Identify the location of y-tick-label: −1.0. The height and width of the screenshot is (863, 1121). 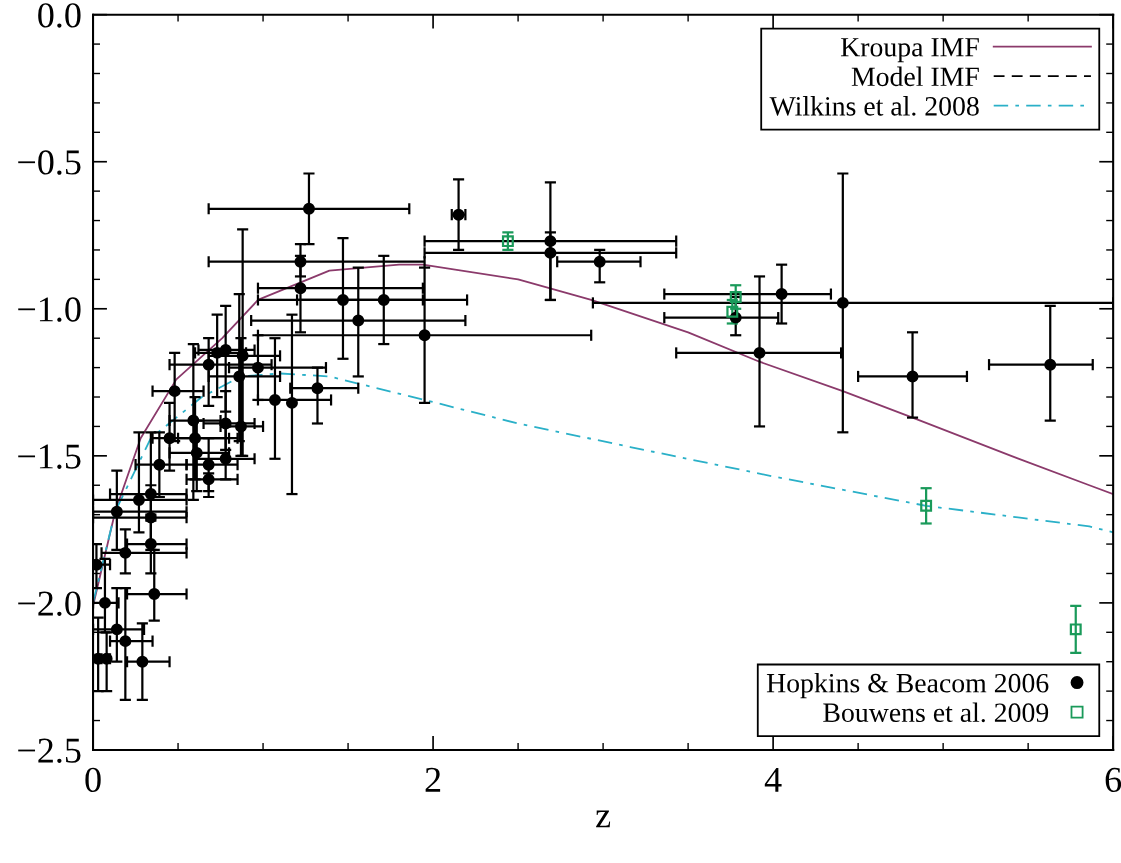
(49, 309).